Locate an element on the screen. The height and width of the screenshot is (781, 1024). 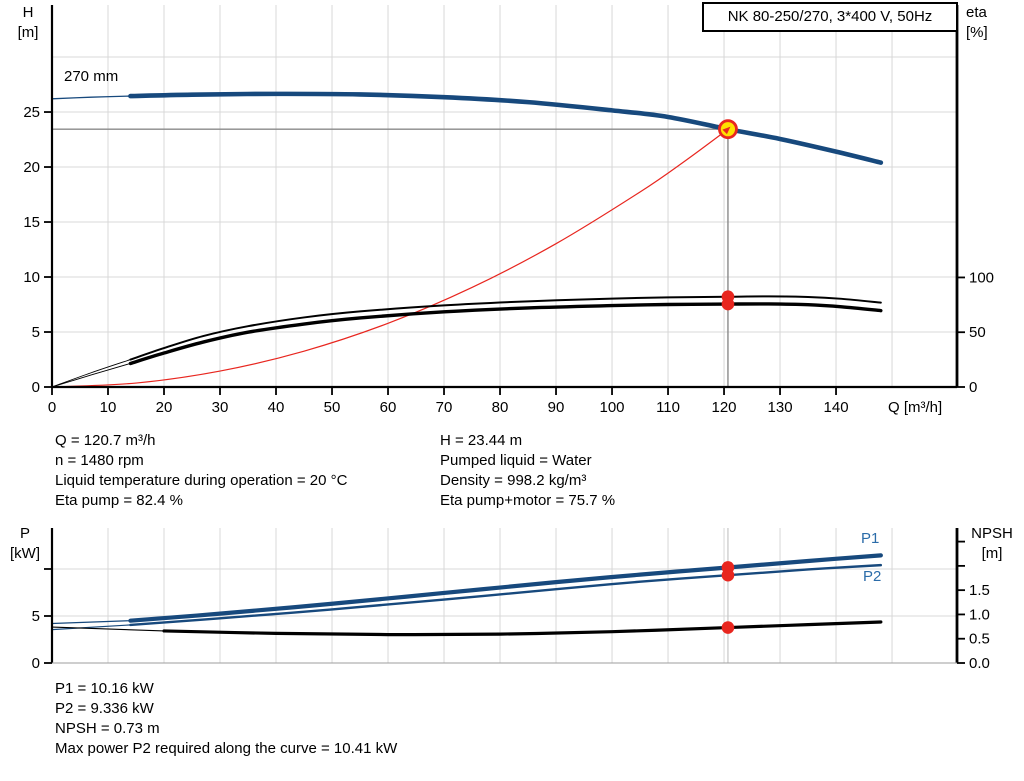
svg-text: 80 is located at coordinates (500, 407).